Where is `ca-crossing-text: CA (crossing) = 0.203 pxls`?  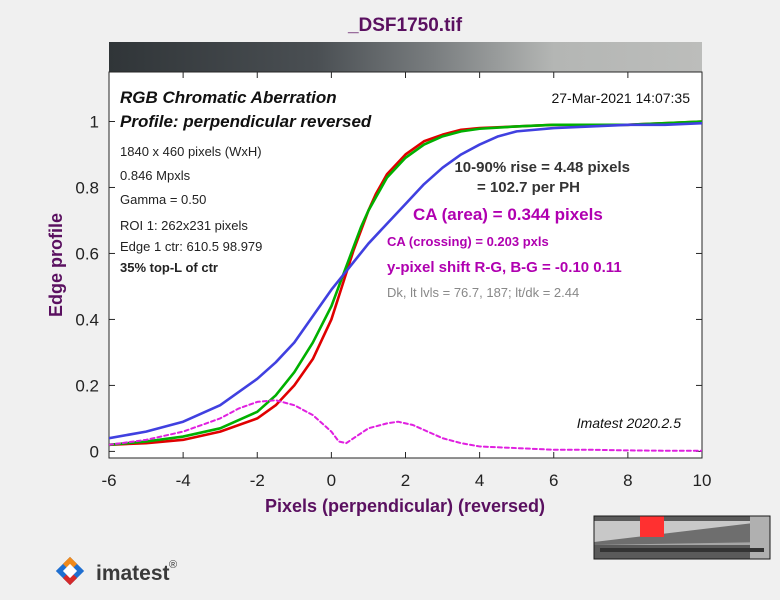 ca-crossing-text: CA (crossing) = 0.203 pxls is located at coordinates (468, 241).